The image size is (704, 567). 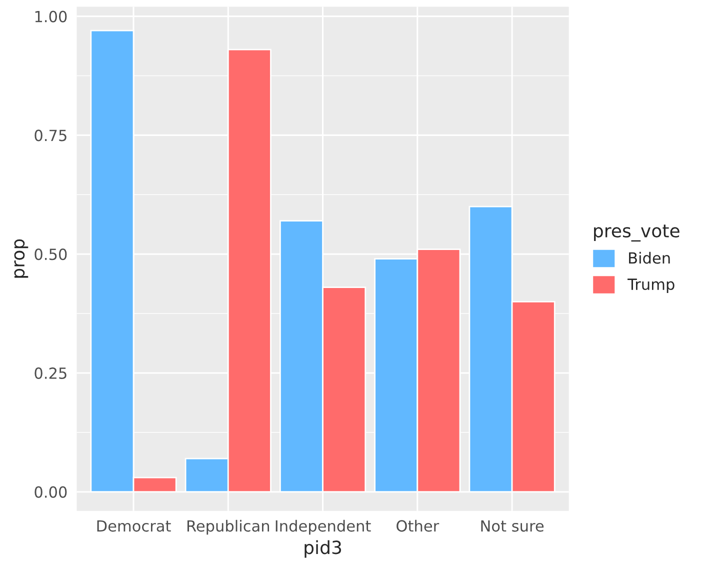 What do you see at coordinates (50, 136) in the screenshot?
I see `y-tick-label: 0.75` at bounding box center [50, 136].